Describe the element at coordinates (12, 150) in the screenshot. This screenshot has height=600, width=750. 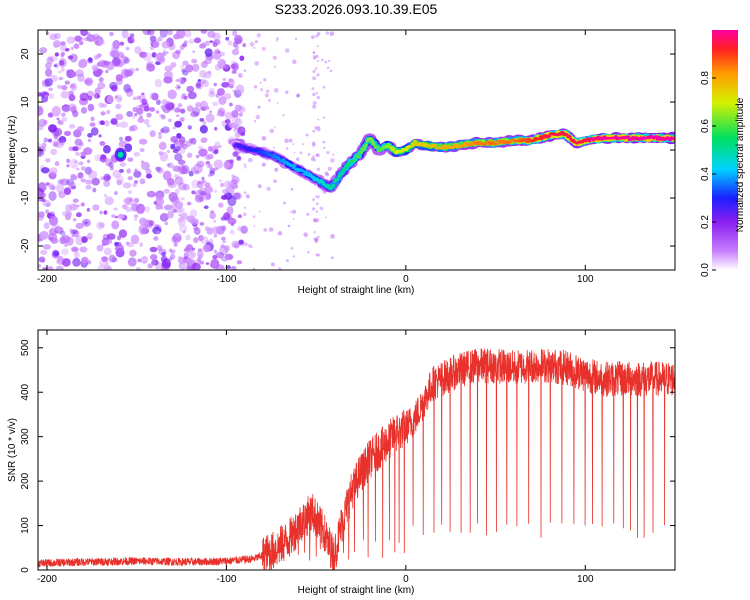
I see `spectrogram-ylabel: Frequency (Hz)` at that location.